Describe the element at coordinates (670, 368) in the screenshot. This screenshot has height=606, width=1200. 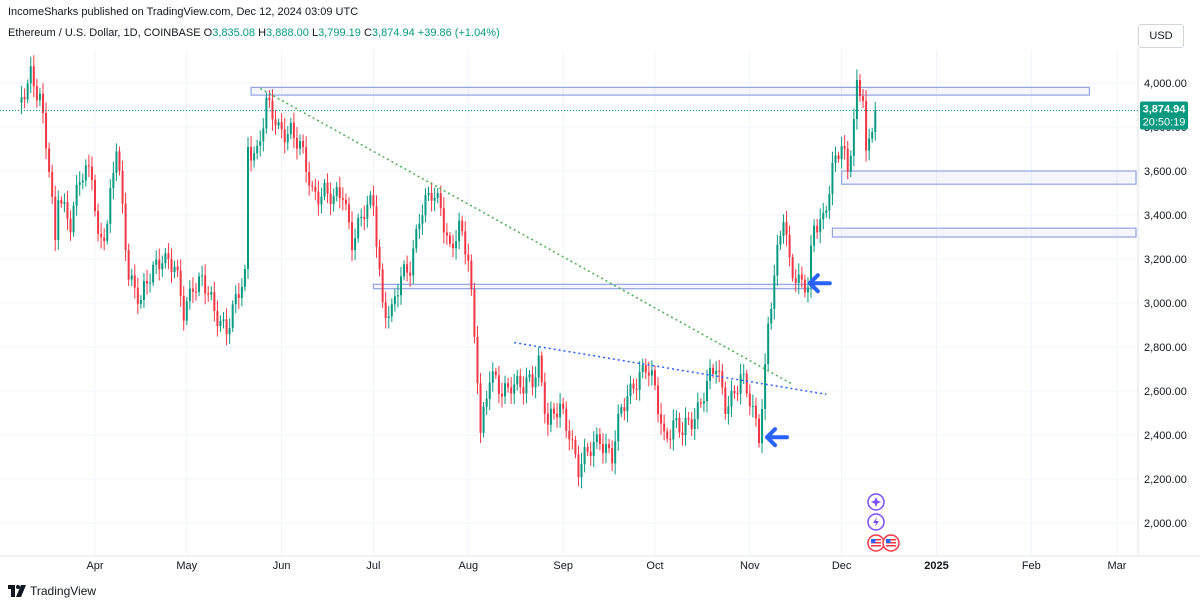
I see `dotted-trend-line` at that location.